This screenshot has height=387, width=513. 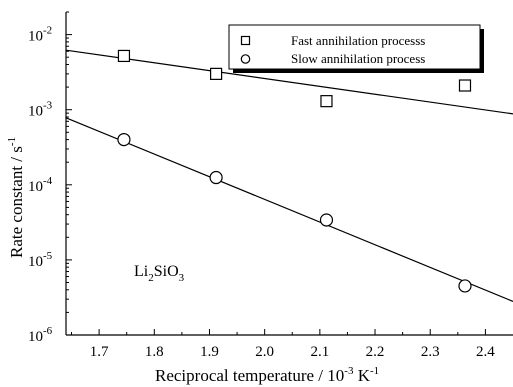 I want to click on y-tick-exponent: -5, so click(x=48, y=256).